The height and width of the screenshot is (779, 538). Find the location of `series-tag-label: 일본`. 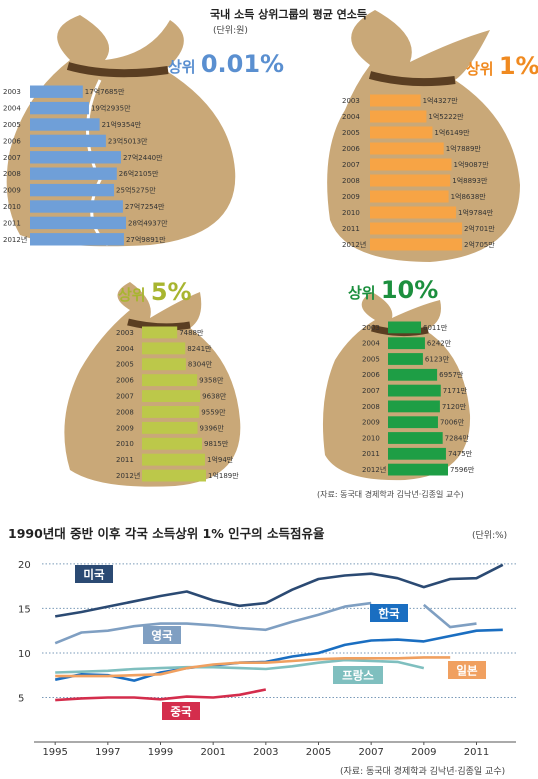

series-tag-label: 일본 is located at coordinates (467, 671).